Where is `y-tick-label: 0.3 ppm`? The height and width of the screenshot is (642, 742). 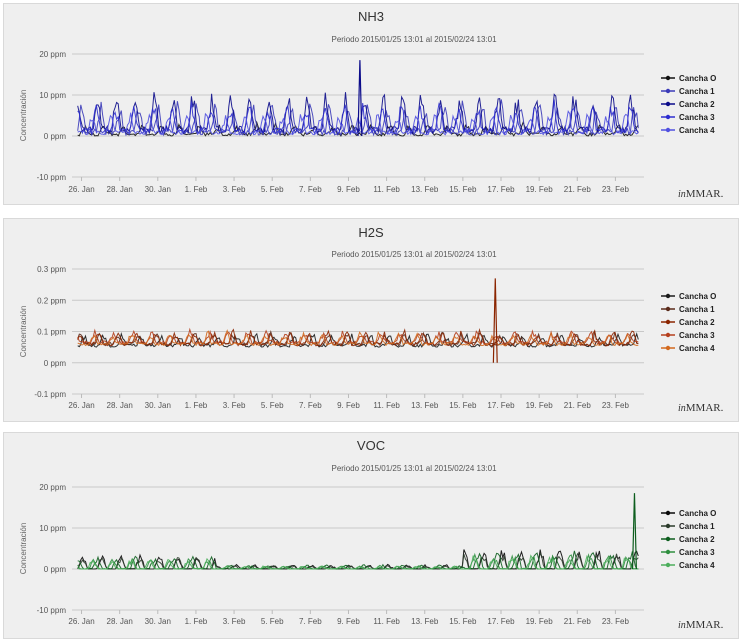 y-tick-label: 0.3 ppm is located at coordinates (51, 269).